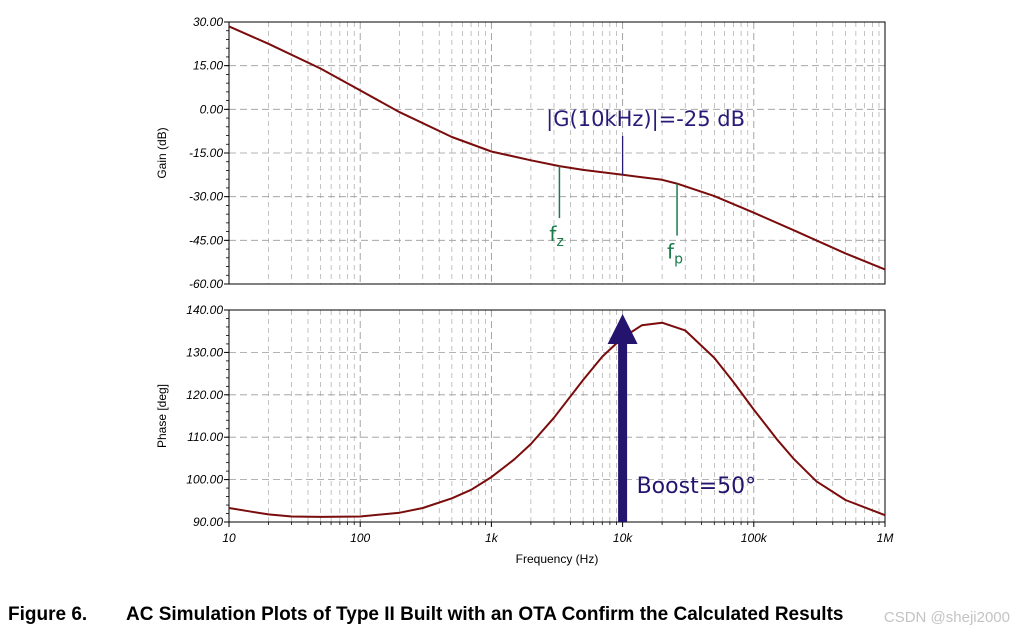 The height and width of the screenshot is (635, 1024). I want to click on x-tick-label: 10k, so click(623, 538).